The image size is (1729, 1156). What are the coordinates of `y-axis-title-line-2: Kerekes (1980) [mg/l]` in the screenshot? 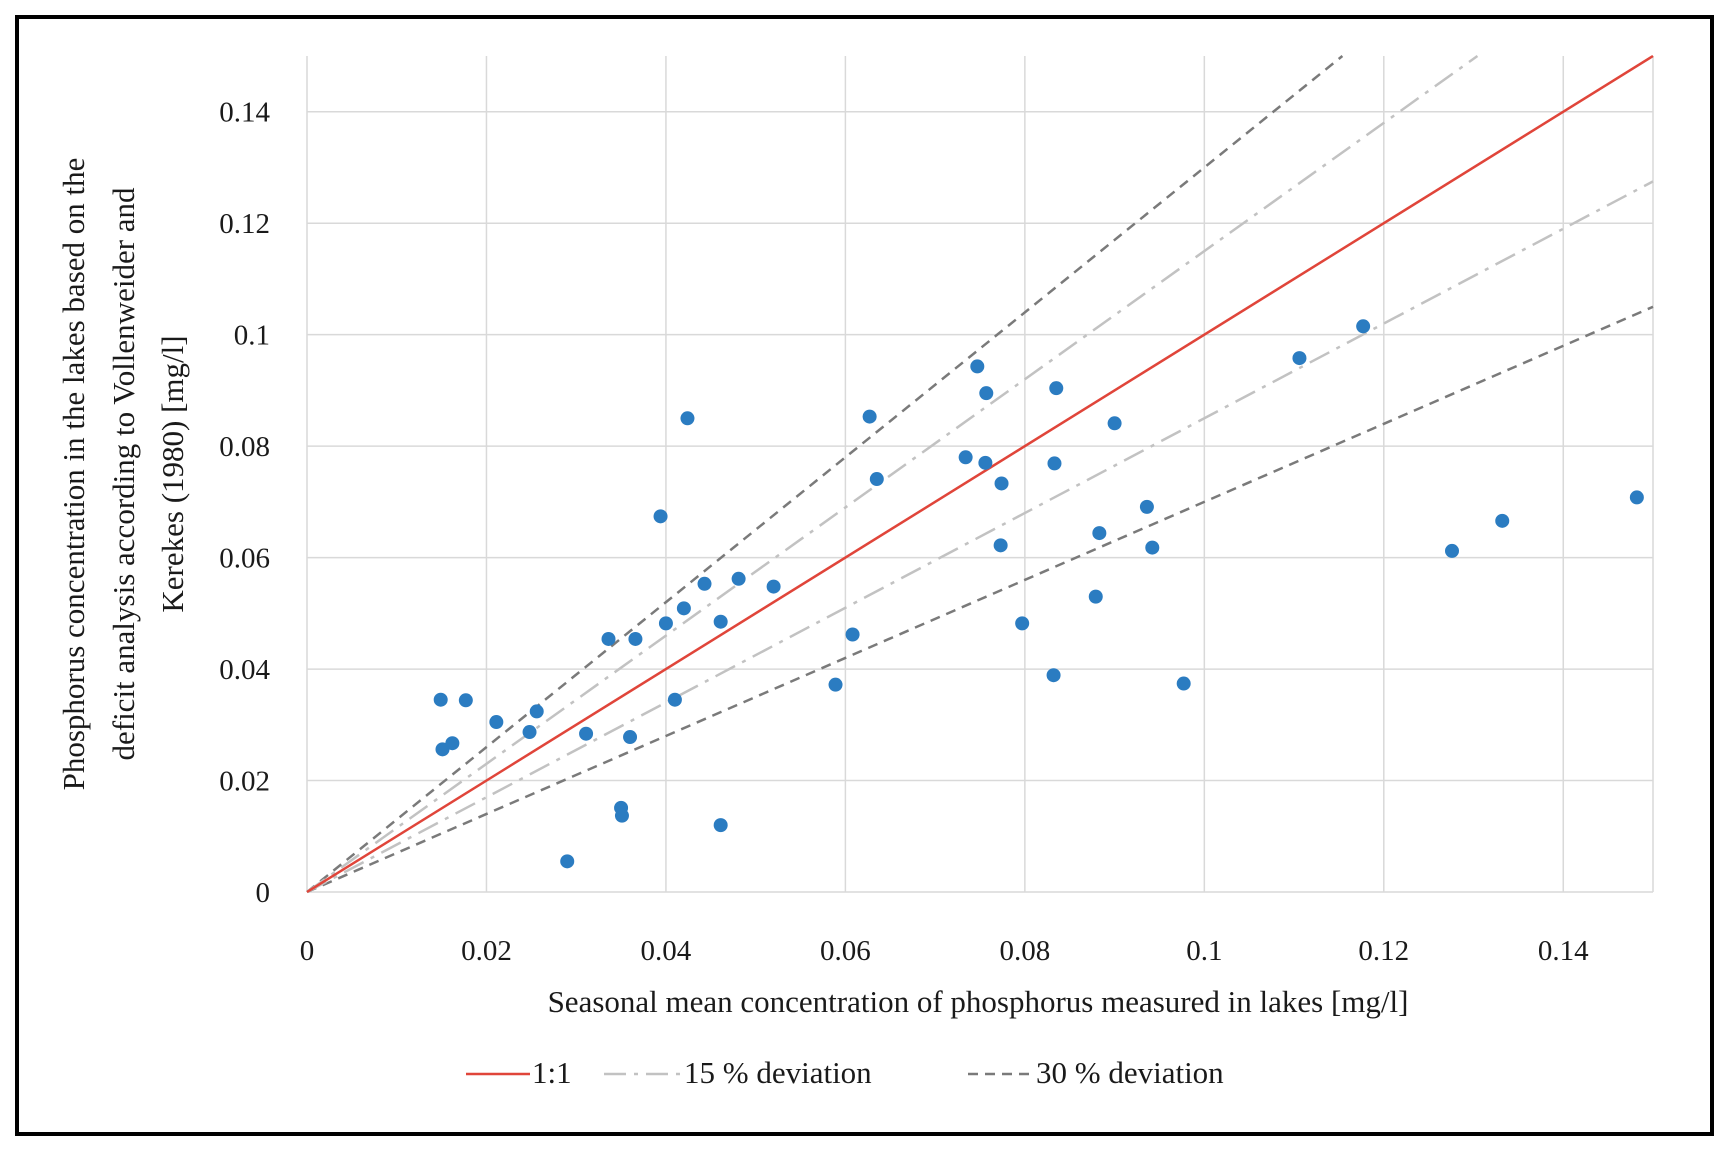 It's located at (172, 473).